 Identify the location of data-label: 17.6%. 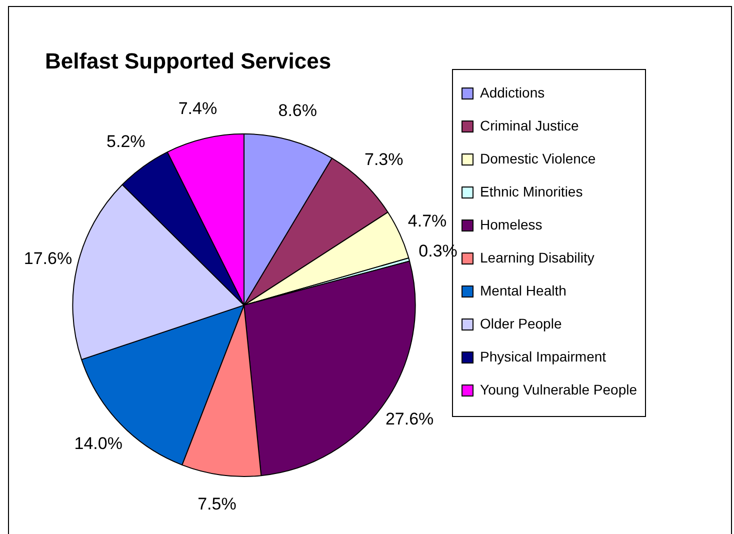
(48, 258).